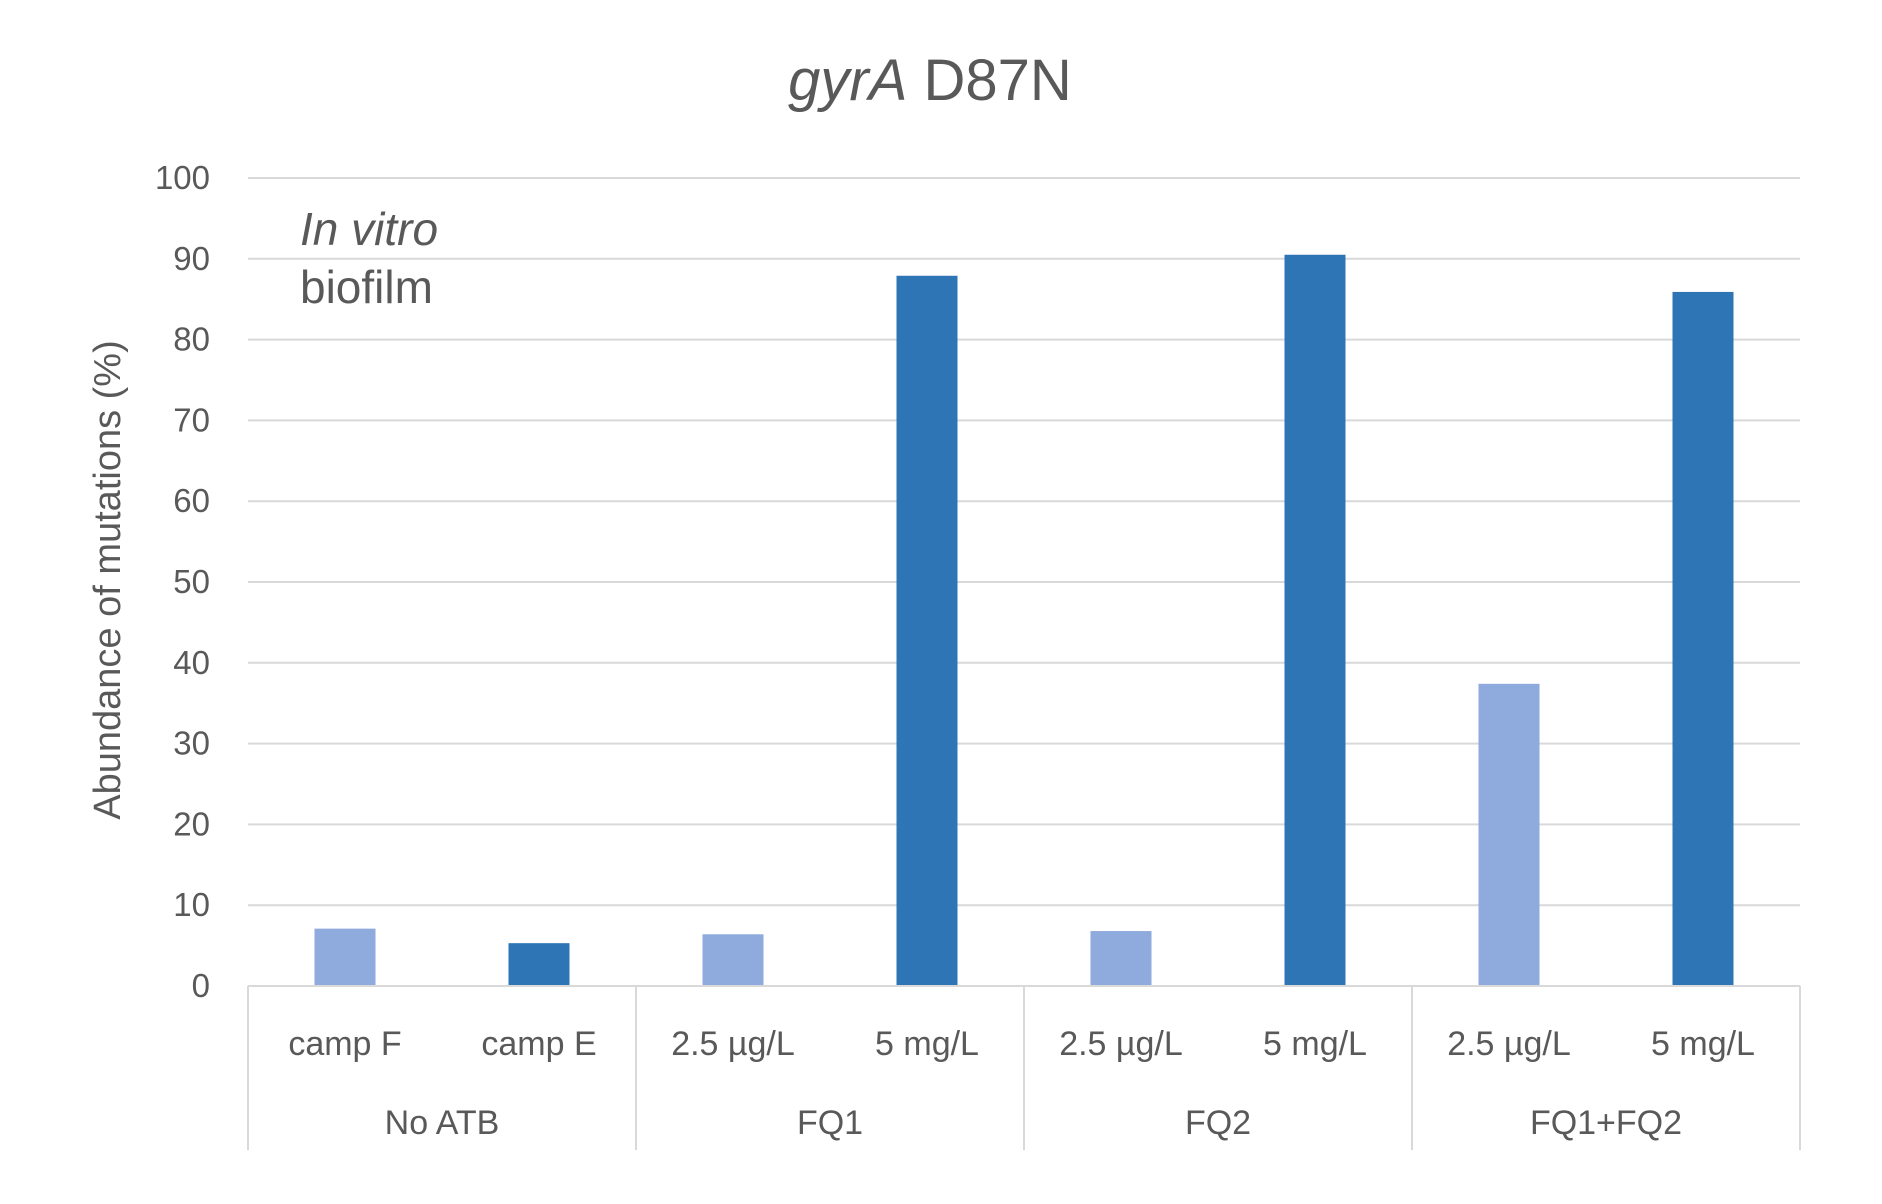  Describe the element at coordinates (182, 177) in the screenshot. I see `y-tick-label: 100` at that location.